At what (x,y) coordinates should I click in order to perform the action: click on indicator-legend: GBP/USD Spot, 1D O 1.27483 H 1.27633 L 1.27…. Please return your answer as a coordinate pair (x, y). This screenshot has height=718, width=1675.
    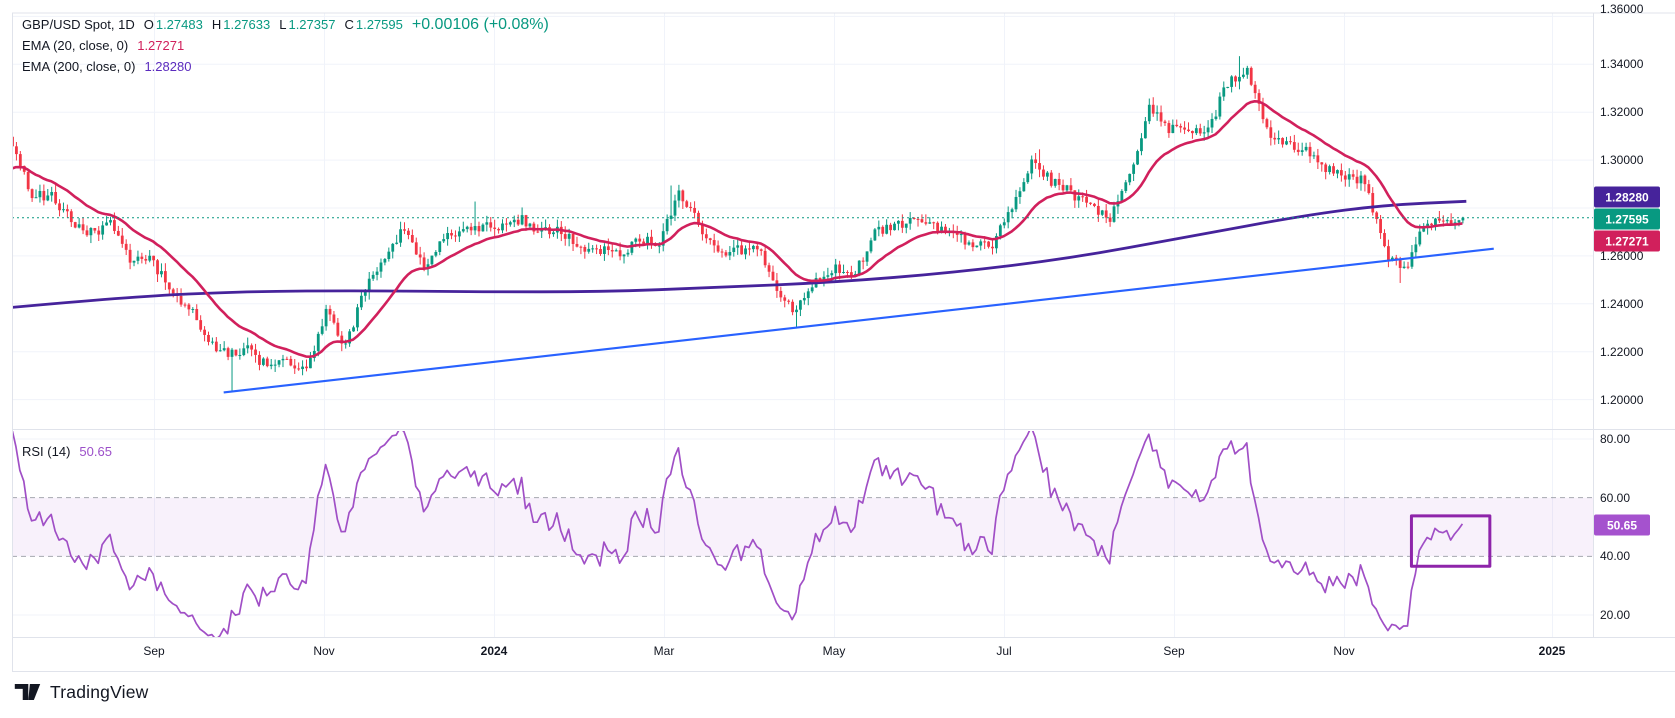
    Looking at the image, I should click on (285, 45).